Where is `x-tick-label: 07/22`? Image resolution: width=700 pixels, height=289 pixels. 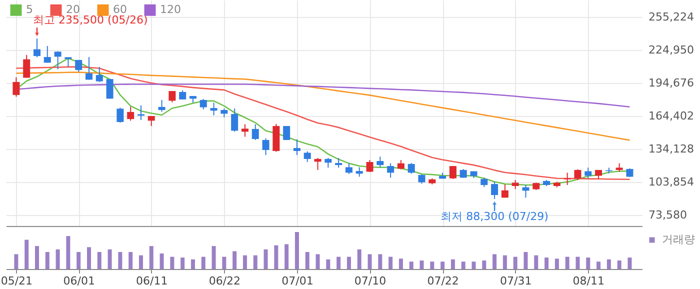 x-tick-label: 07/22 is located at coordinates (443, 281).